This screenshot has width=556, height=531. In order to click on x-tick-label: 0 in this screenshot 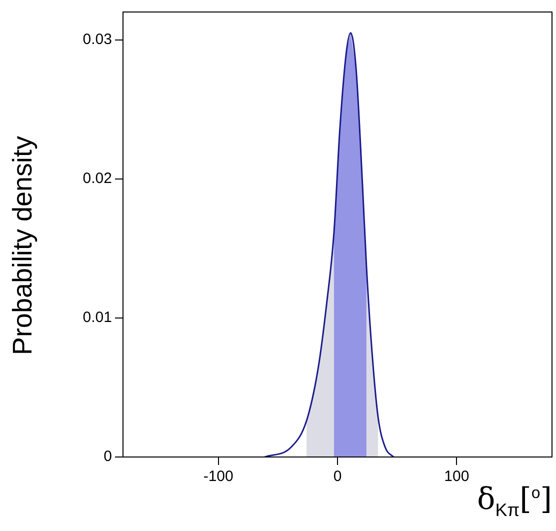, I will do `click(337, 477)`.